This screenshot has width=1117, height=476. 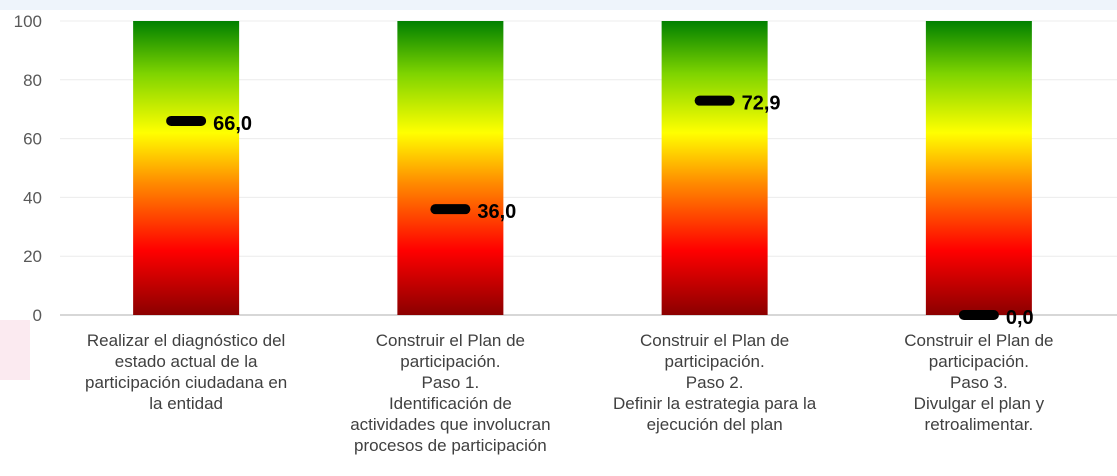 What do you see at coordinates (496, 212) in the screenshot?
I see `data-label: 36,0` at bounding box center [496, 212].